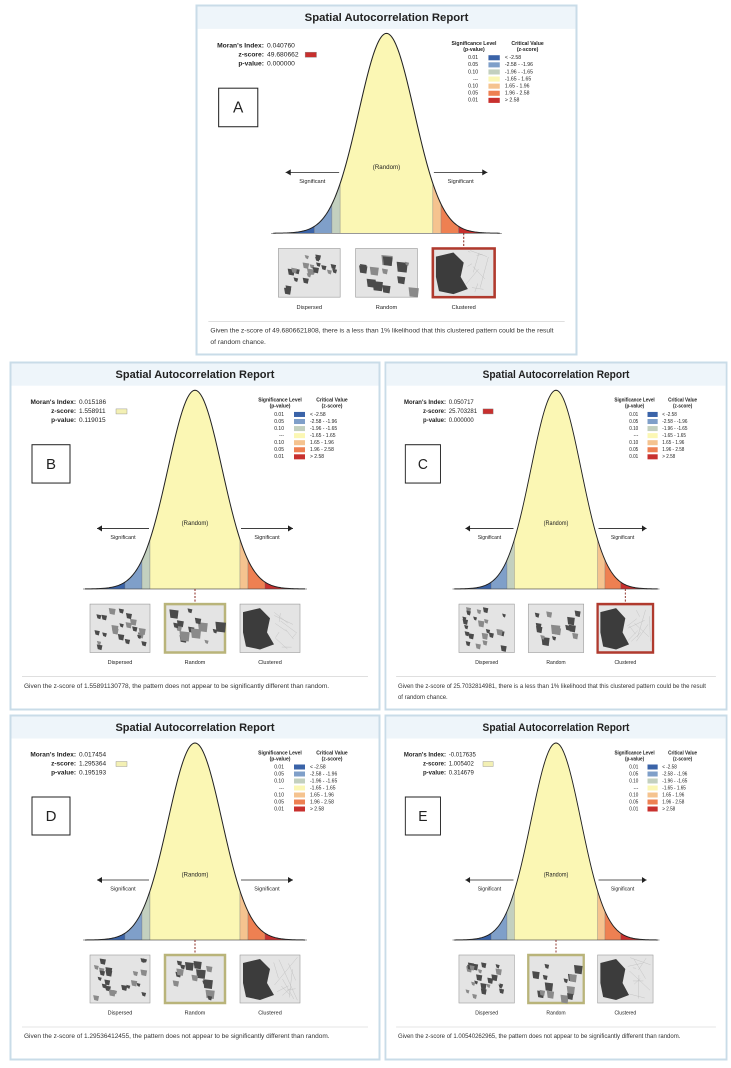 The height and width of the screenshot is (1068, 731). I want to click on panel-letter: C, so click(423, 464).